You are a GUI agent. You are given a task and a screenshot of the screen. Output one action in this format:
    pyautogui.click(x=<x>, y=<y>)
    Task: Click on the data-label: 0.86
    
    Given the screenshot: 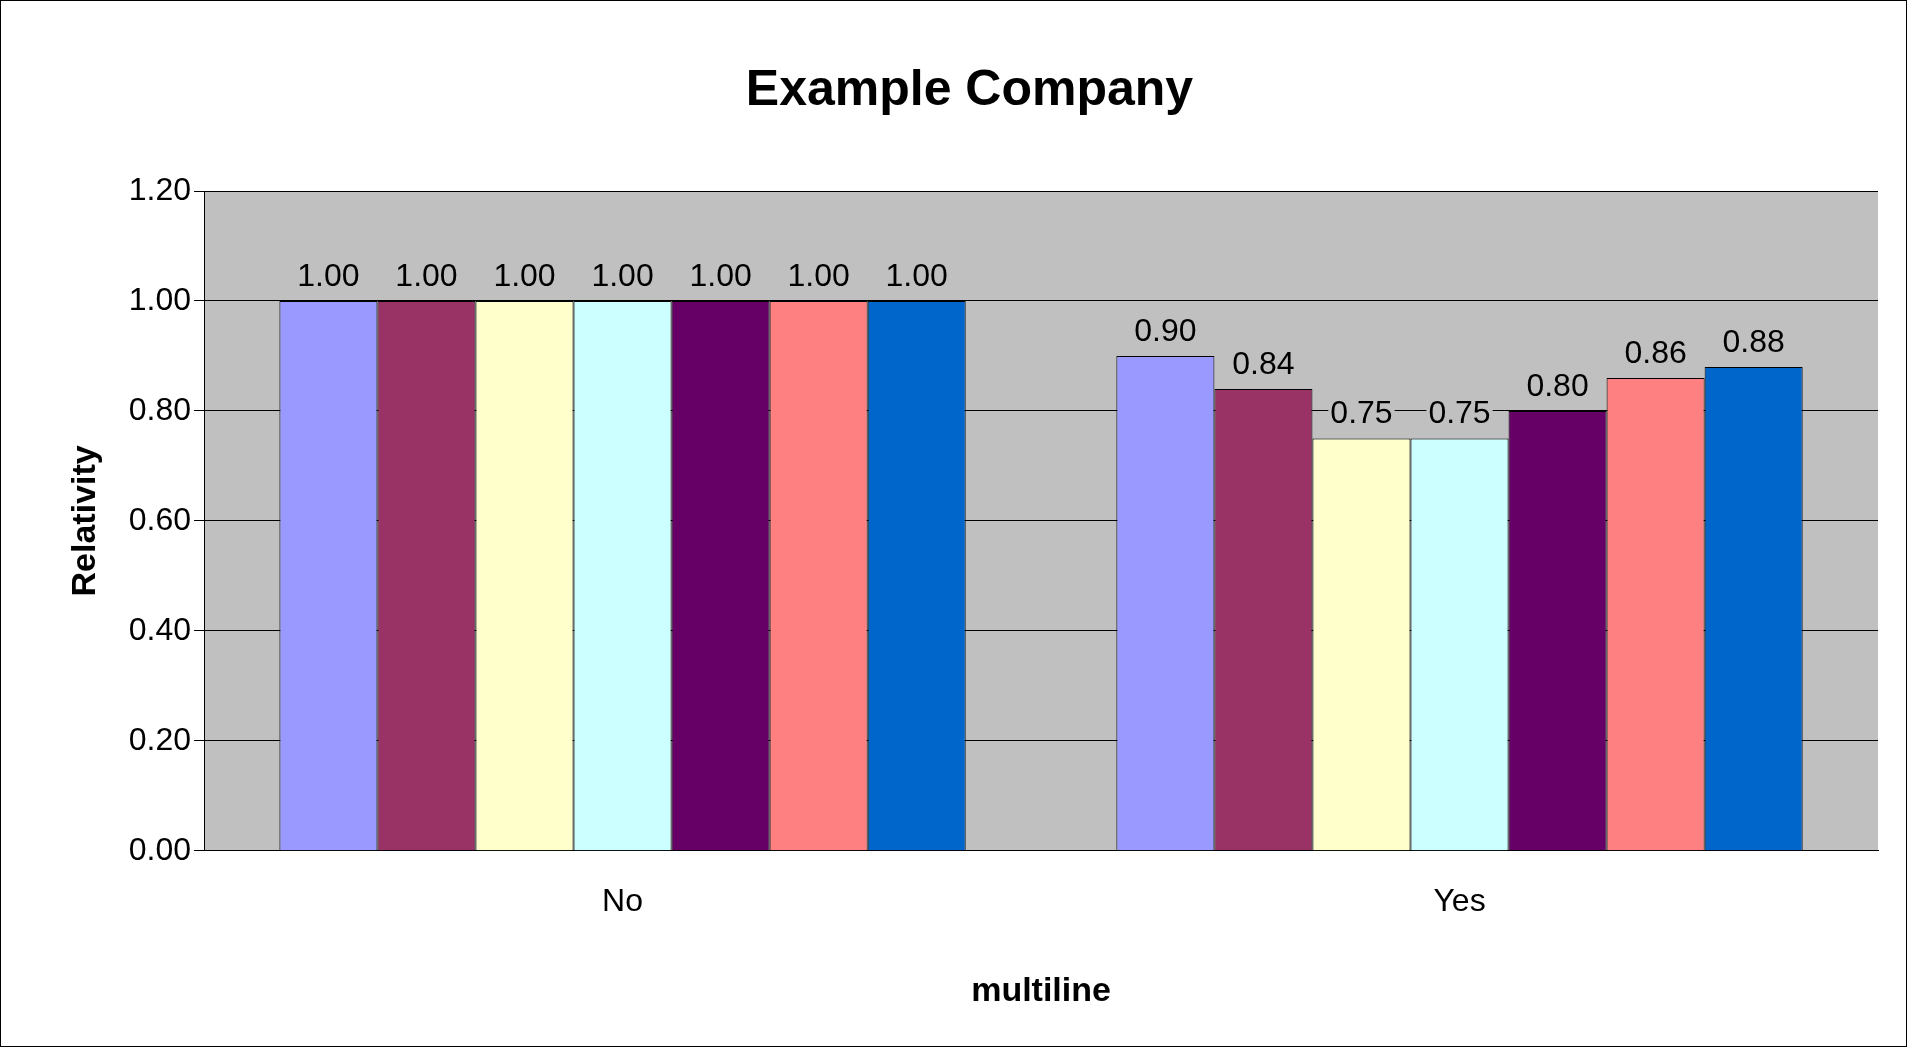 What is the action you would take?
    pyautogui.click(x=1655, y=351)
    